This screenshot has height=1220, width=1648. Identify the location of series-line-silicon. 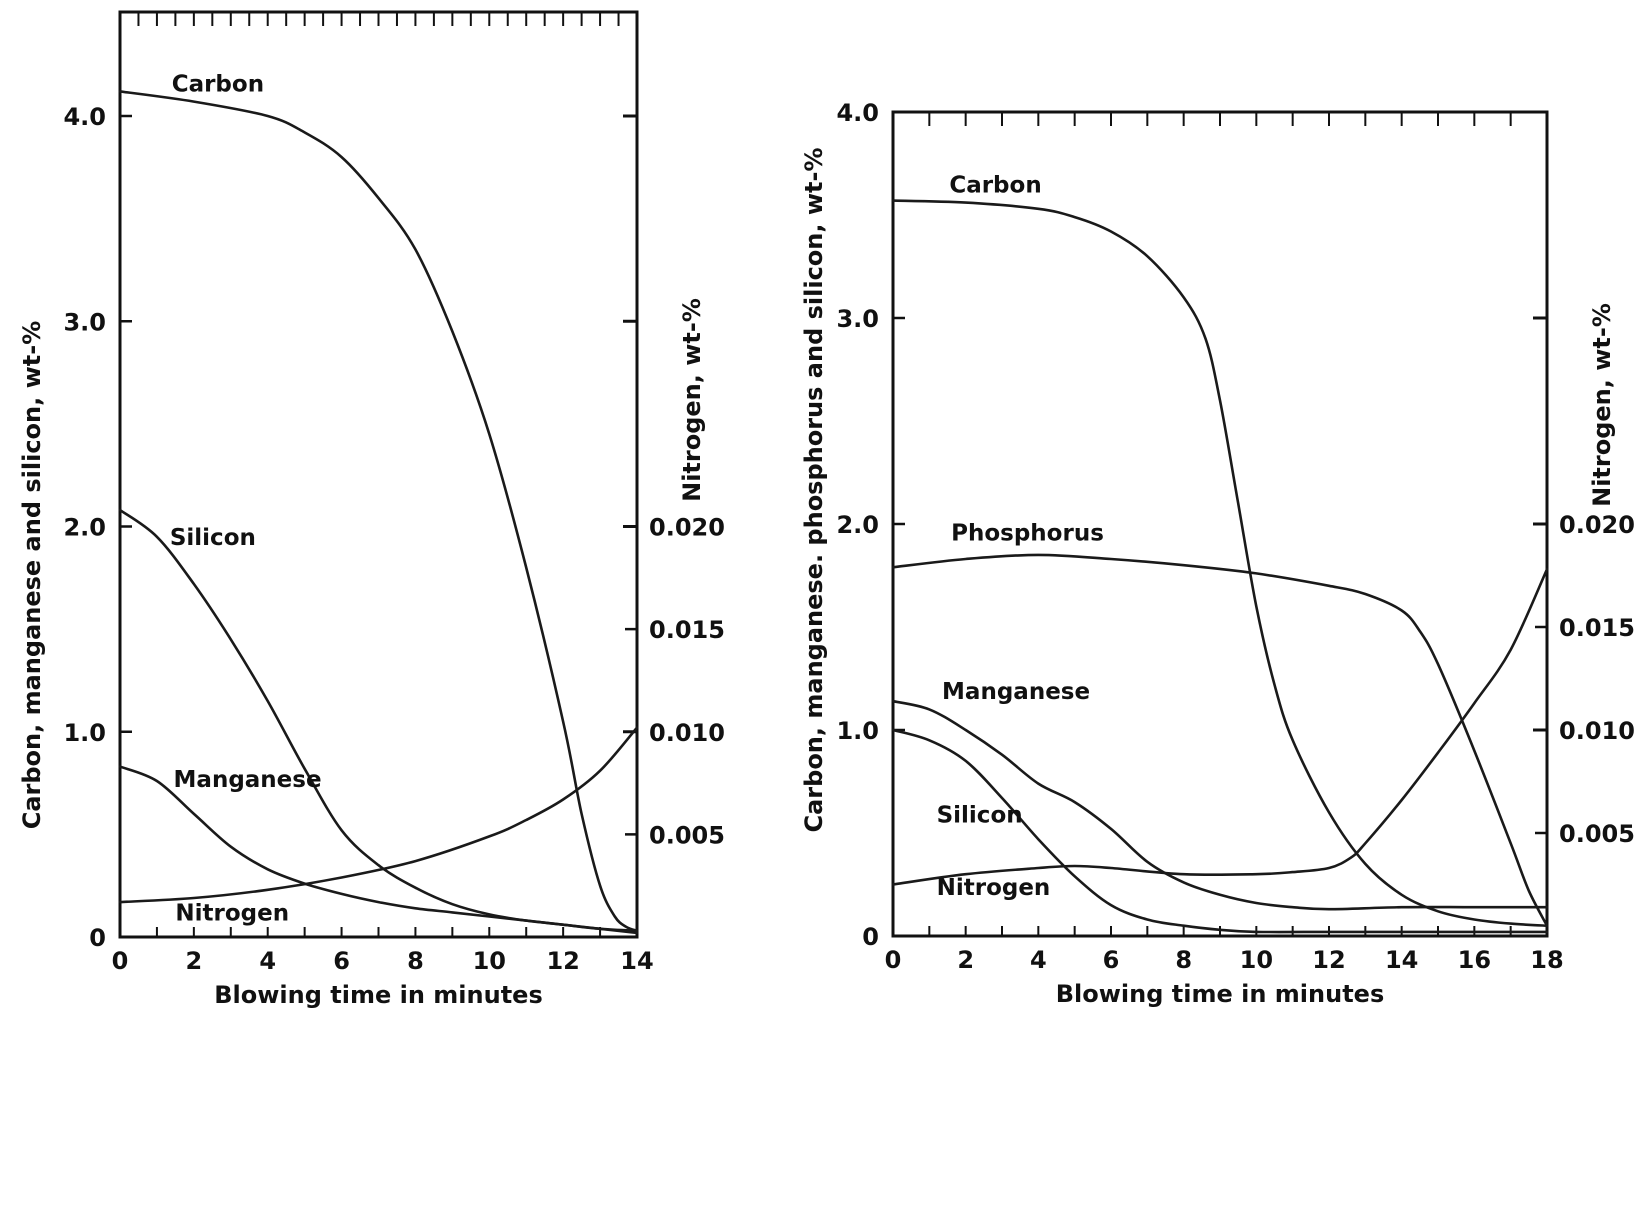
(1220, 831).